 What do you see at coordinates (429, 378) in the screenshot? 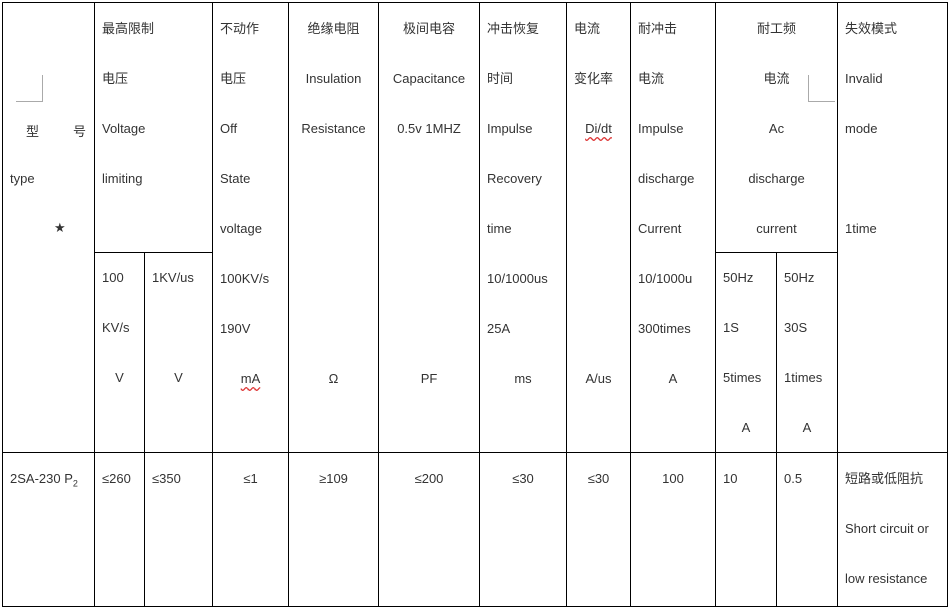
I see `cell-line: PF` at bounding box center [429, 378].